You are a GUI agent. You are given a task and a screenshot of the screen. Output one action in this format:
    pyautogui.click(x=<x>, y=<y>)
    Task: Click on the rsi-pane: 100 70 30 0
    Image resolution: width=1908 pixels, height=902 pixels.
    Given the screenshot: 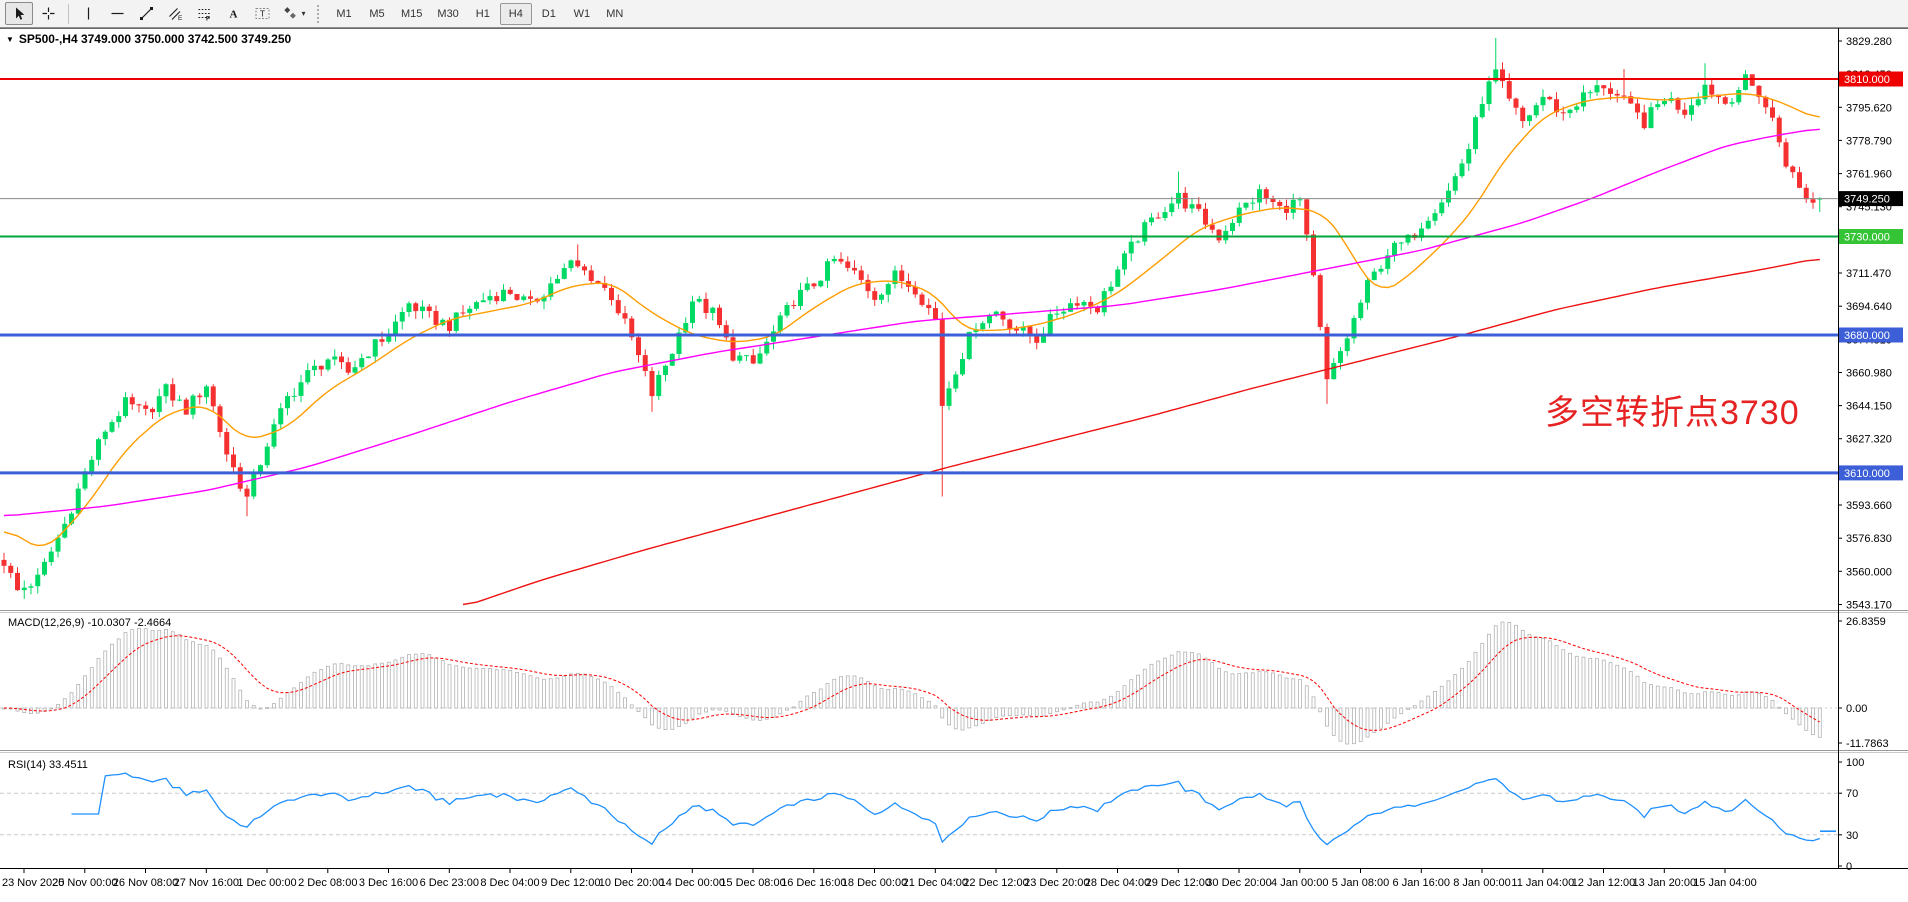 What is the action you would take?
    pyautogui.click(x=932, y=815)
    